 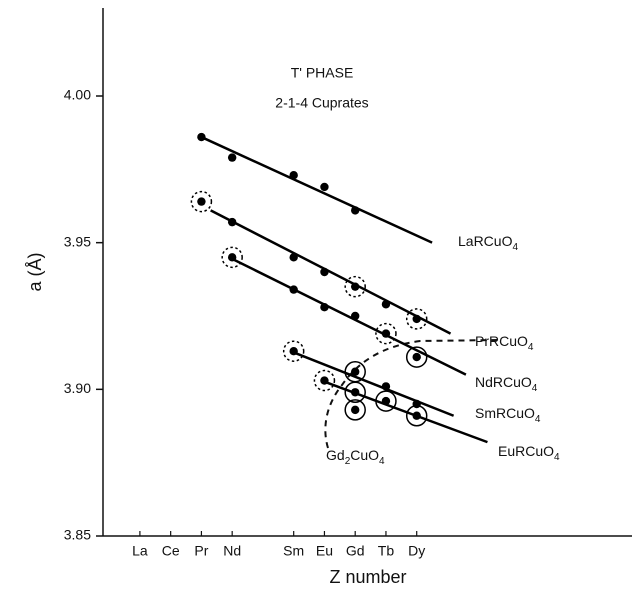 I want to click on series-label: PrRCuO4, so click(x=504, y=343).